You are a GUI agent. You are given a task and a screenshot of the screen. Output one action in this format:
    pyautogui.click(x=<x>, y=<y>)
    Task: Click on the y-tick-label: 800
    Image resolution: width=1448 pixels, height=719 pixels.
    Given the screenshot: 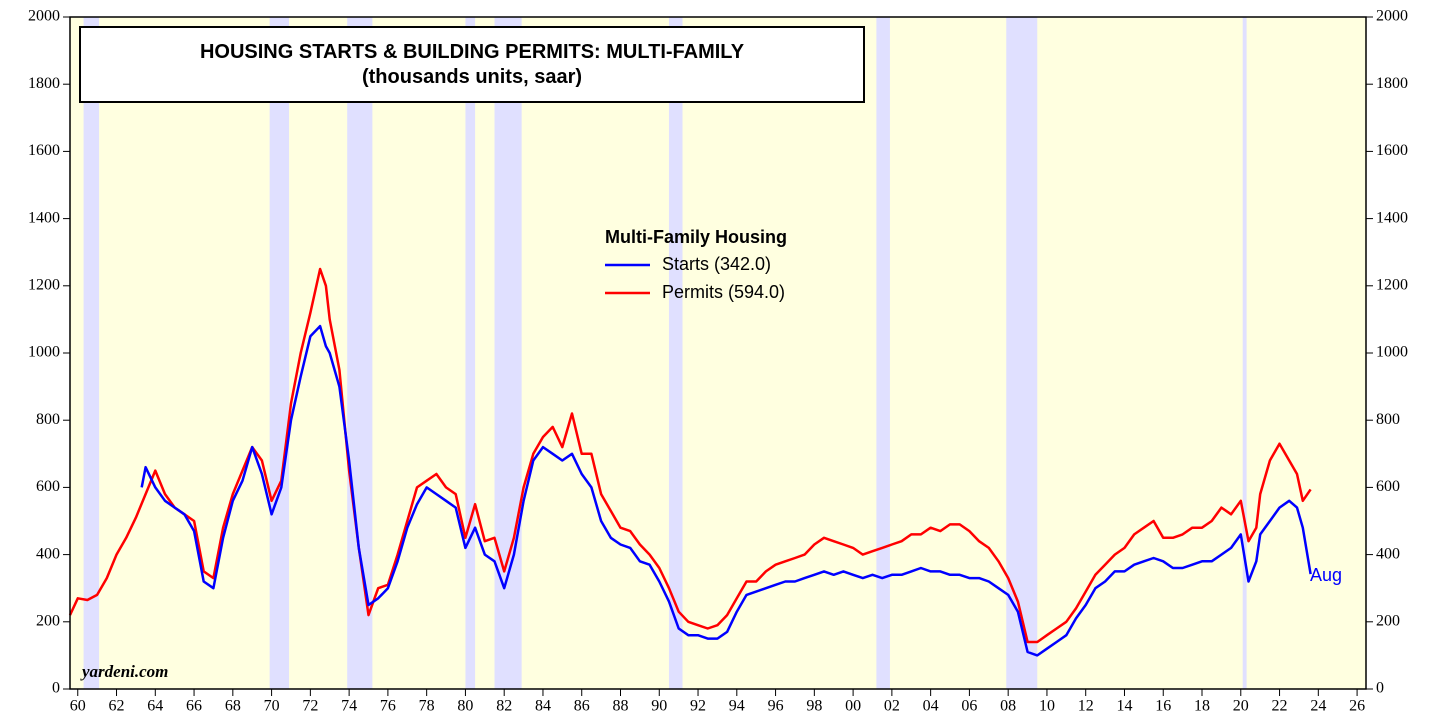 What is the action you would take?
    pyautogui.click(x=48, y=419)
    